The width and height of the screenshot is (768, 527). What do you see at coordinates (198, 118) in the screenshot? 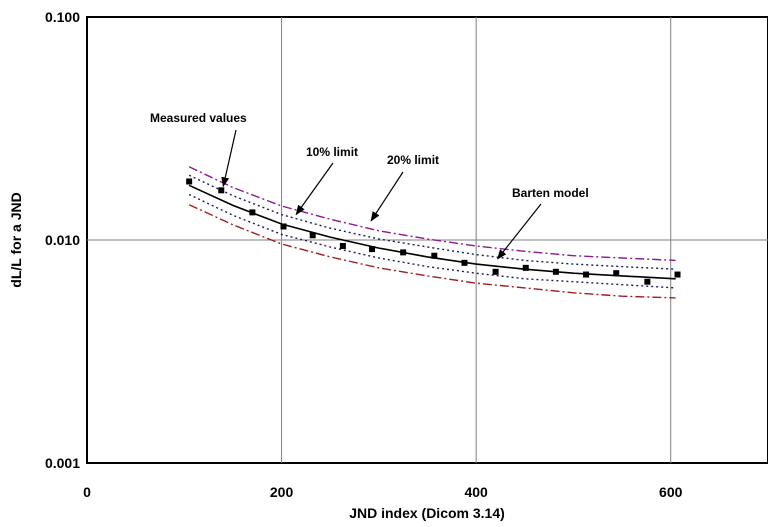
I see `annotation-label: Measured values` at bounding box center [198, 118].